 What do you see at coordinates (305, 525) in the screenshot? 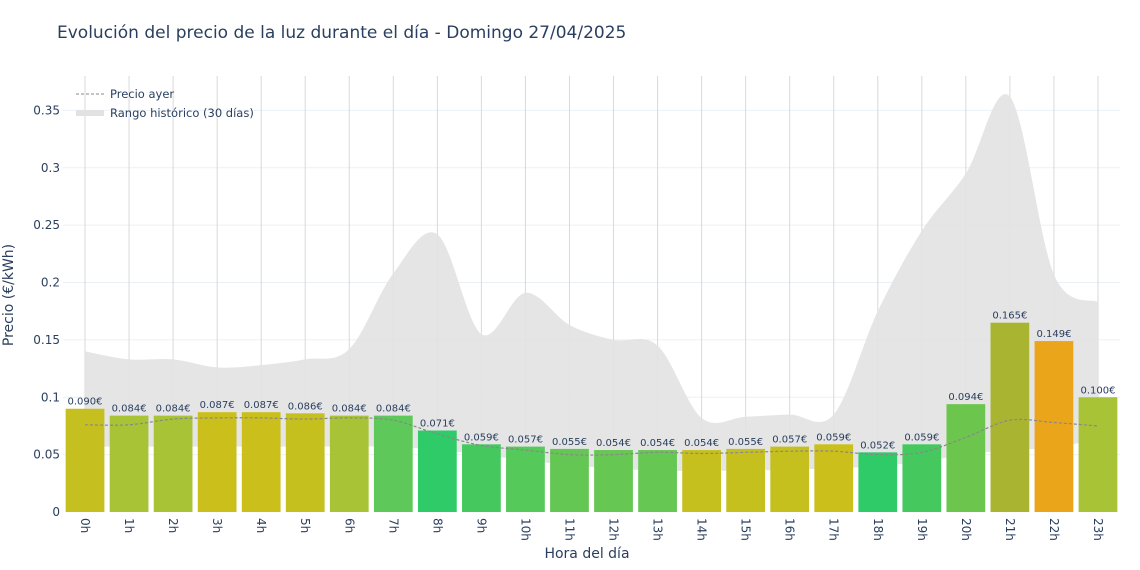
I see `x-tick-label-5h: 5h` at bounding box center [305, 525].